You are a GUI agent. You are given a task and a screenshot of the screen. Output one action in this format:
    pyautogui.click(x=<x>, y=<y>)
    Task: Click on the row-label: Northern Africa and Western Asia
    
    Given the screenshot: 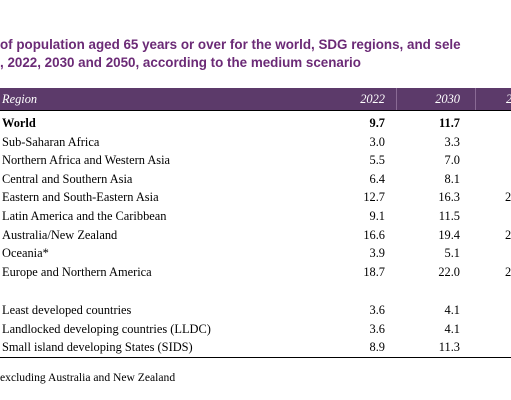 What is the action you would take?
    pyautogui.click(x=86, y=160)
    